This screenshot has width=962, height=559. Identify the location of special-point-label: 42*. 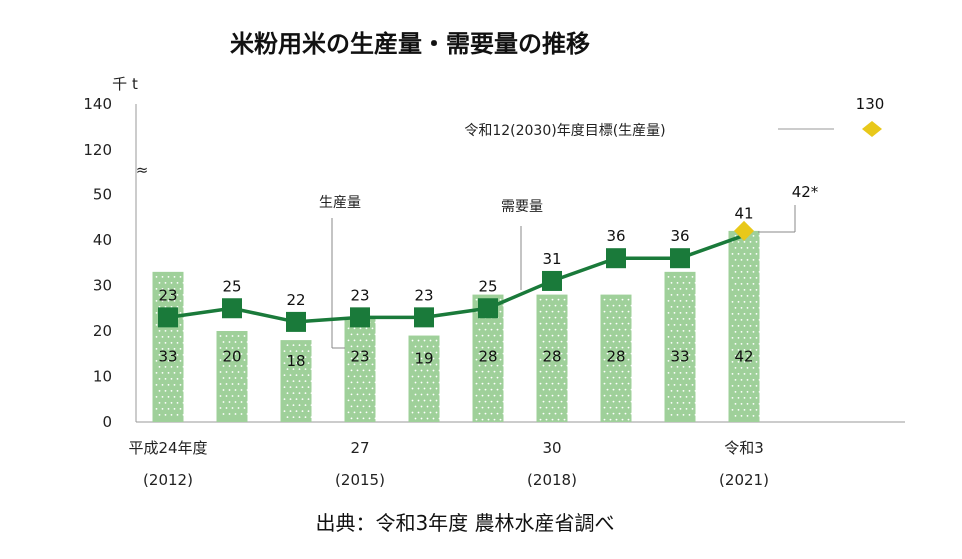
(805, 192).